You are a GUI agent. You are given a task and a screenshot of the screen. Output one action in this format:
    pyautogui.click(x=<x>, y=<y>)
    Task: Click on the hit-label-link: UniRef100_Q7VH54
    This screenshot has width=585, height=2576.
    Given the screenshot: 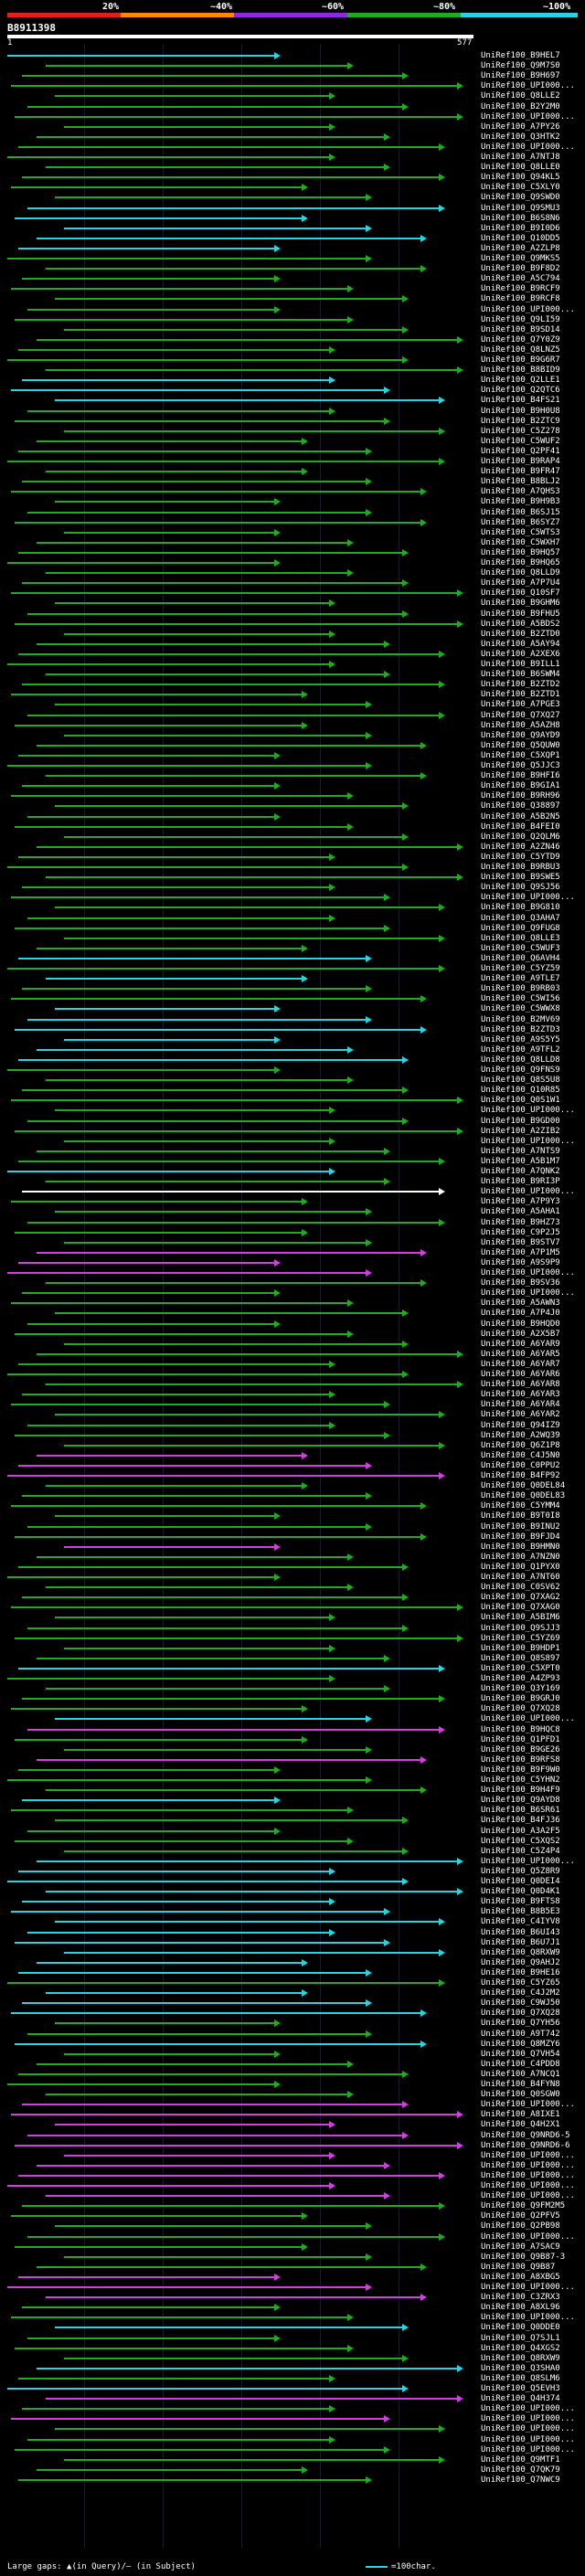 What is the action you would take?
    pyautogui.click(x=520, y=2054)
    